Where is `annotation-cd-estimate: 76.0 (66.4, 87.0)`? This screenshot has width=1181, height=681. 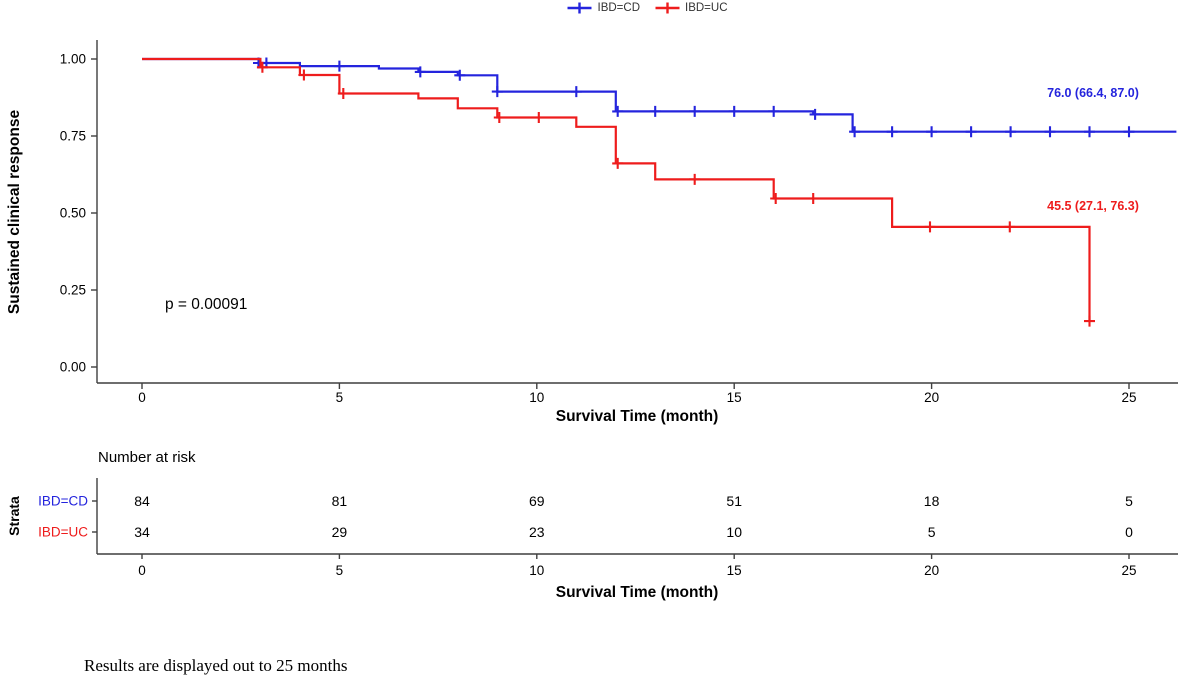
annotation-cd-estimate: 76.0 (66.4, 87.0) is located at coordinates (1093, 93).